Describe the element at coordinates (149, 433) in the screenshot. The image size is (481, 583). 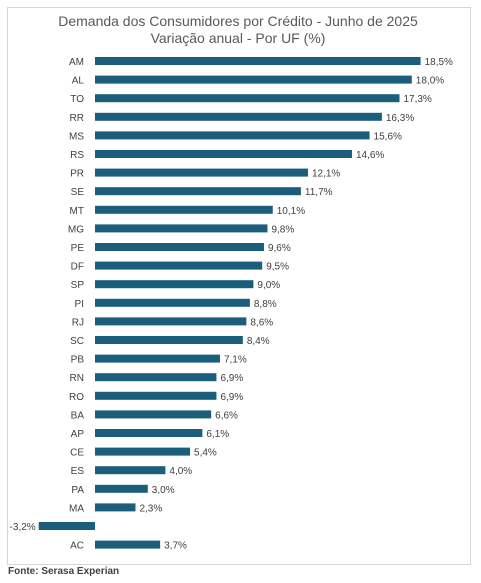
I see `bar-ap` at that location.